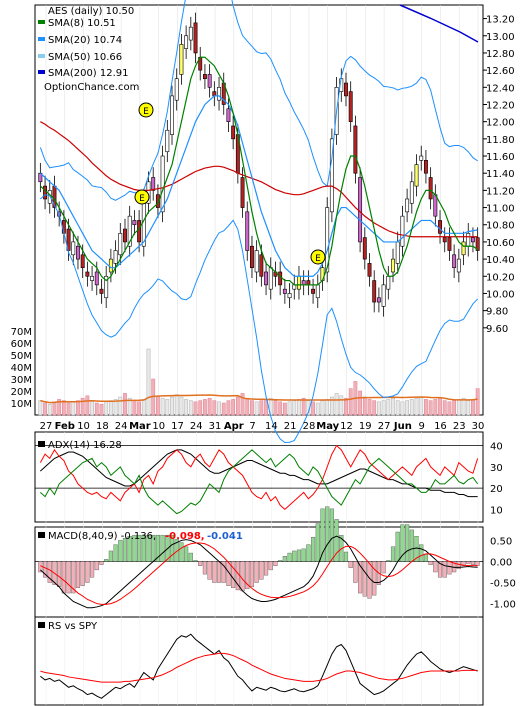 Image resolution: width=526 pixels, height=706 pixels. I want to click on price-title: AES (daily) 10.50, so click(91, 11).